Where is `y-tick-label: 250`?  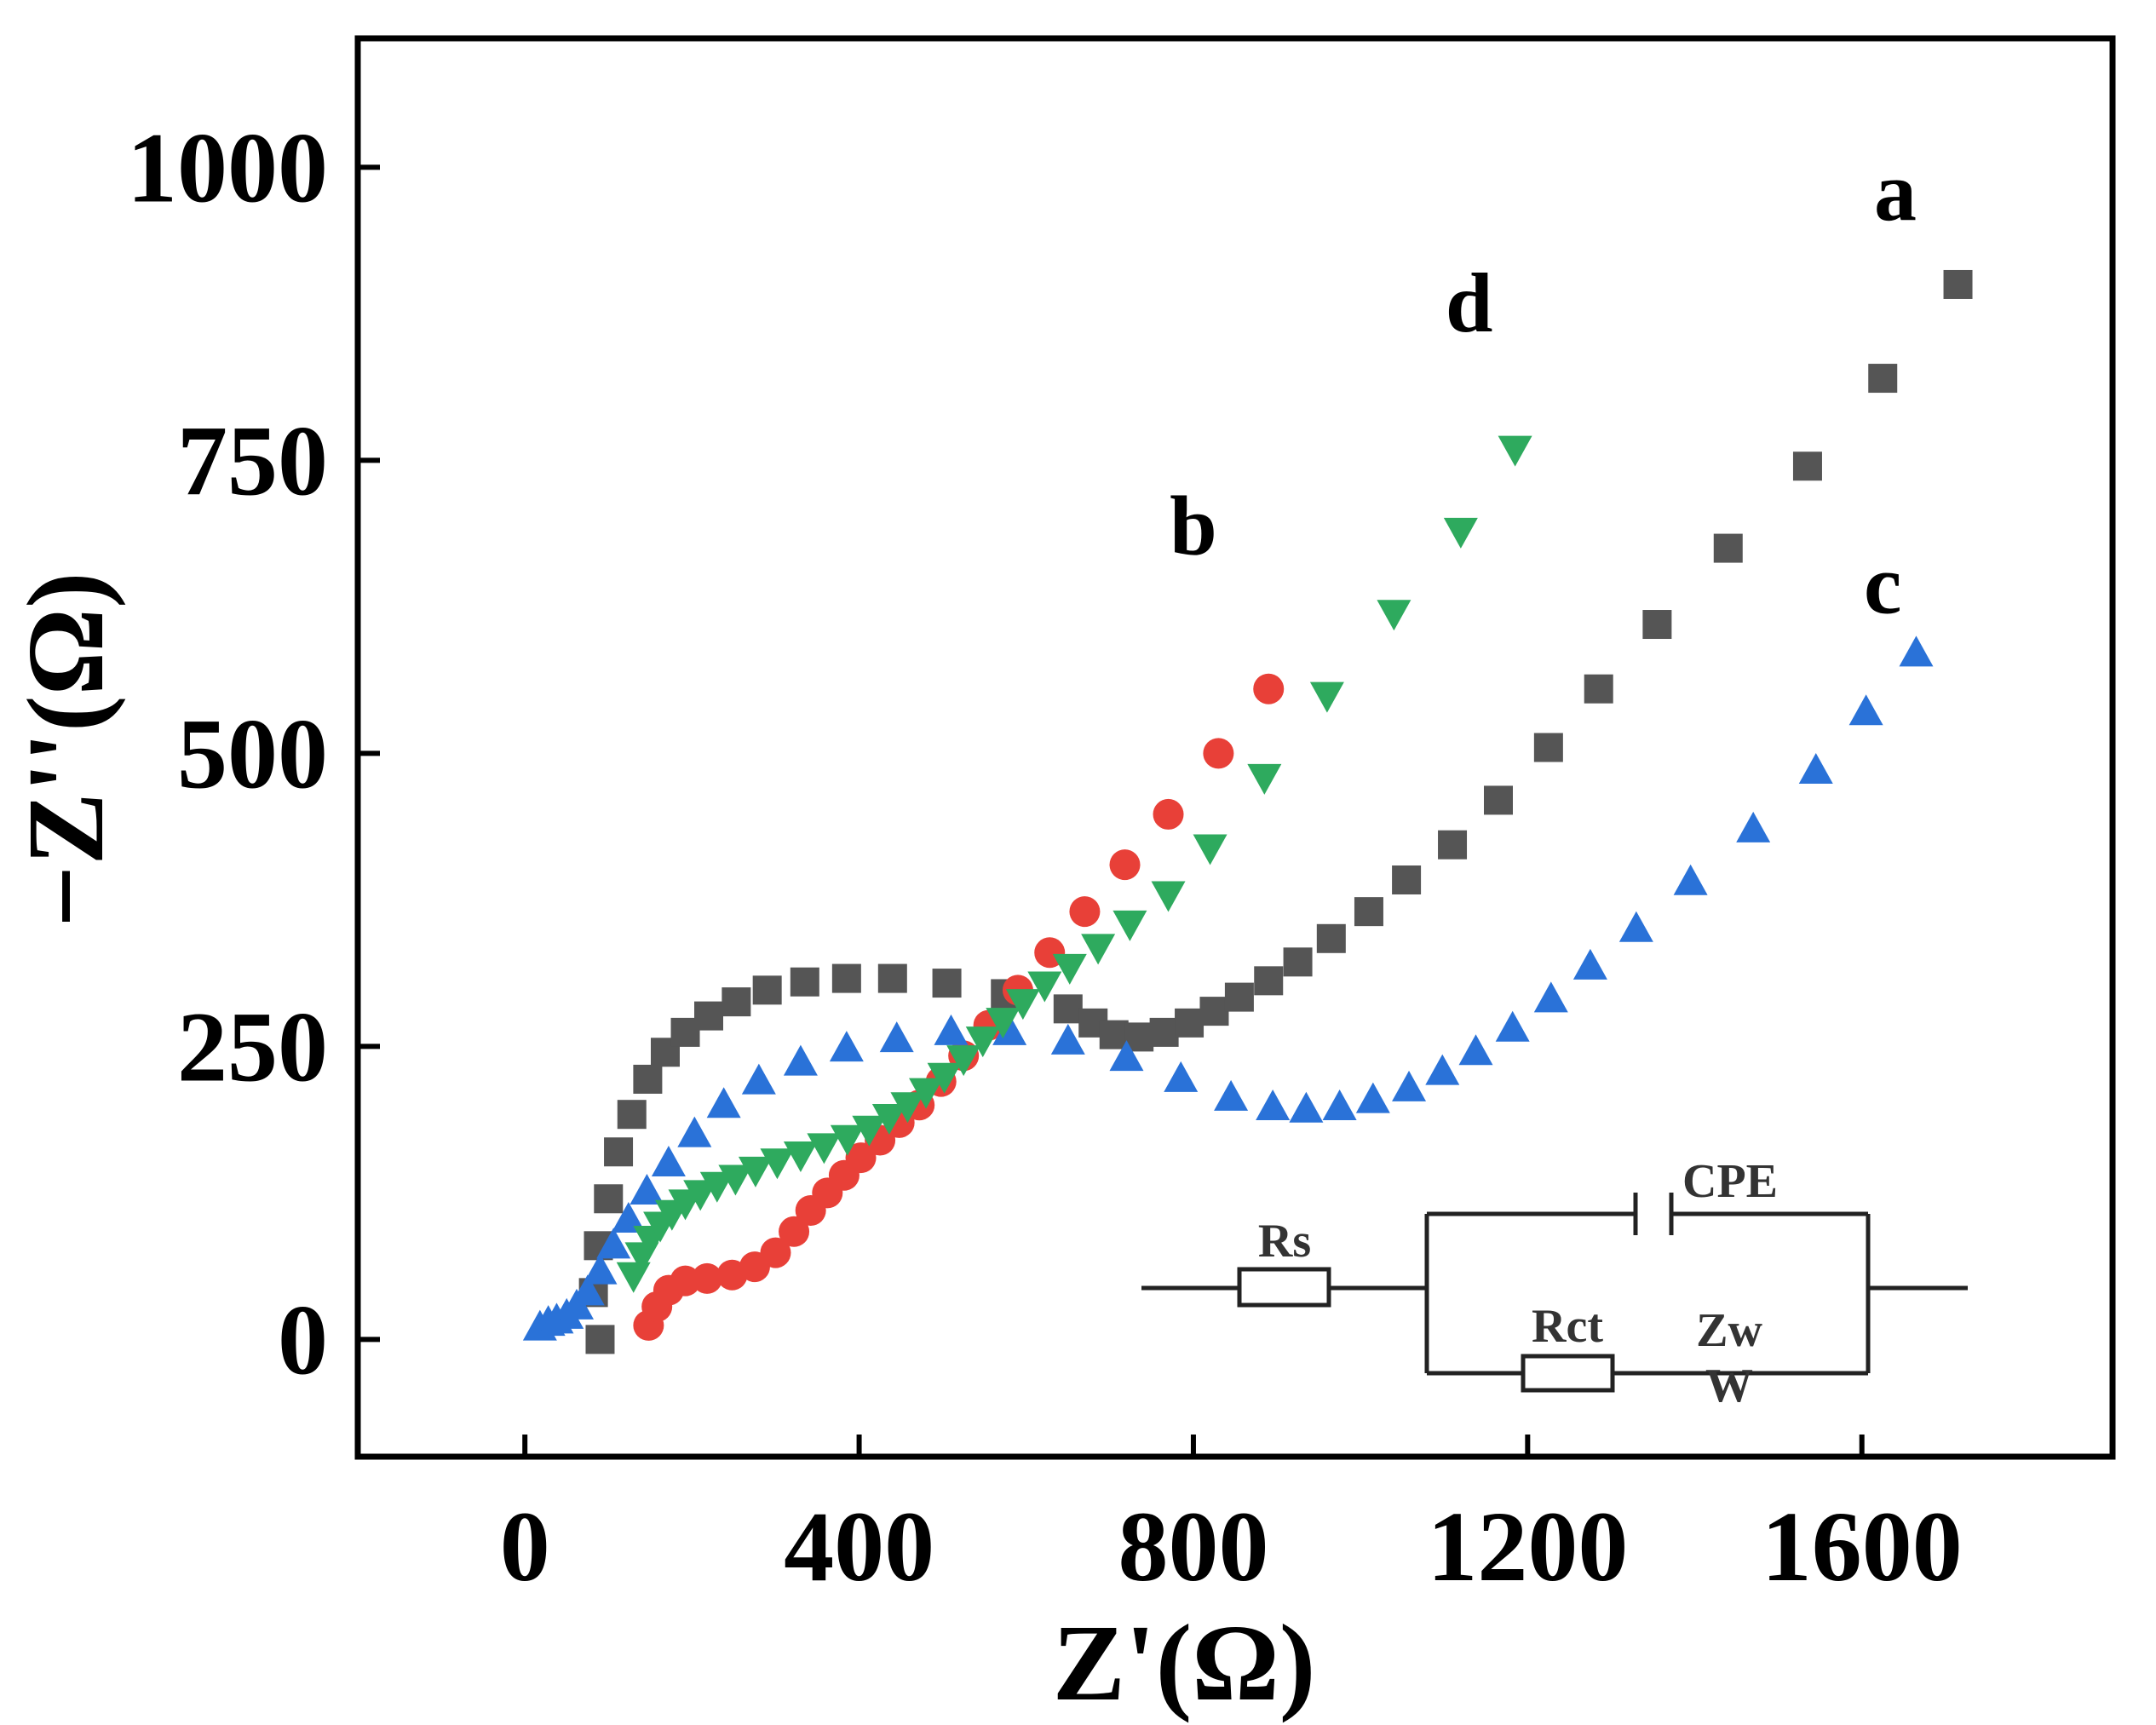
y-tick-label: 250 is located at coordinates (252, 1046).